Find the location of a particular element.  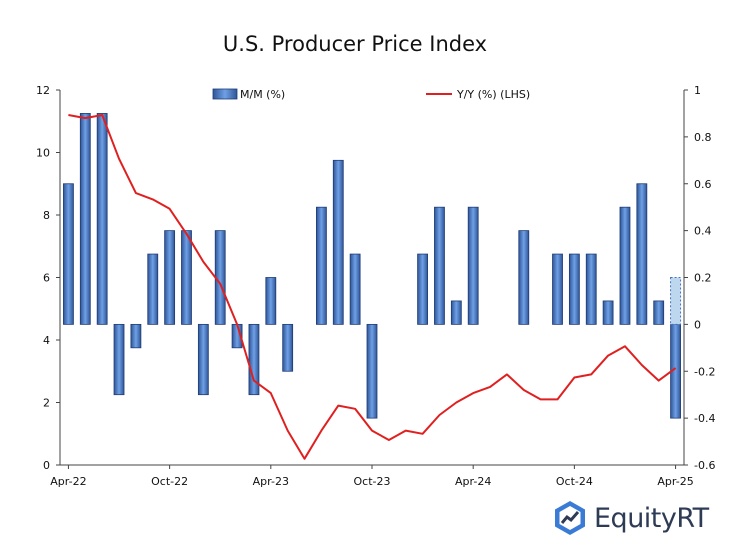

legend-label-mm: M/M (%) is located at coordinates (262, 94).